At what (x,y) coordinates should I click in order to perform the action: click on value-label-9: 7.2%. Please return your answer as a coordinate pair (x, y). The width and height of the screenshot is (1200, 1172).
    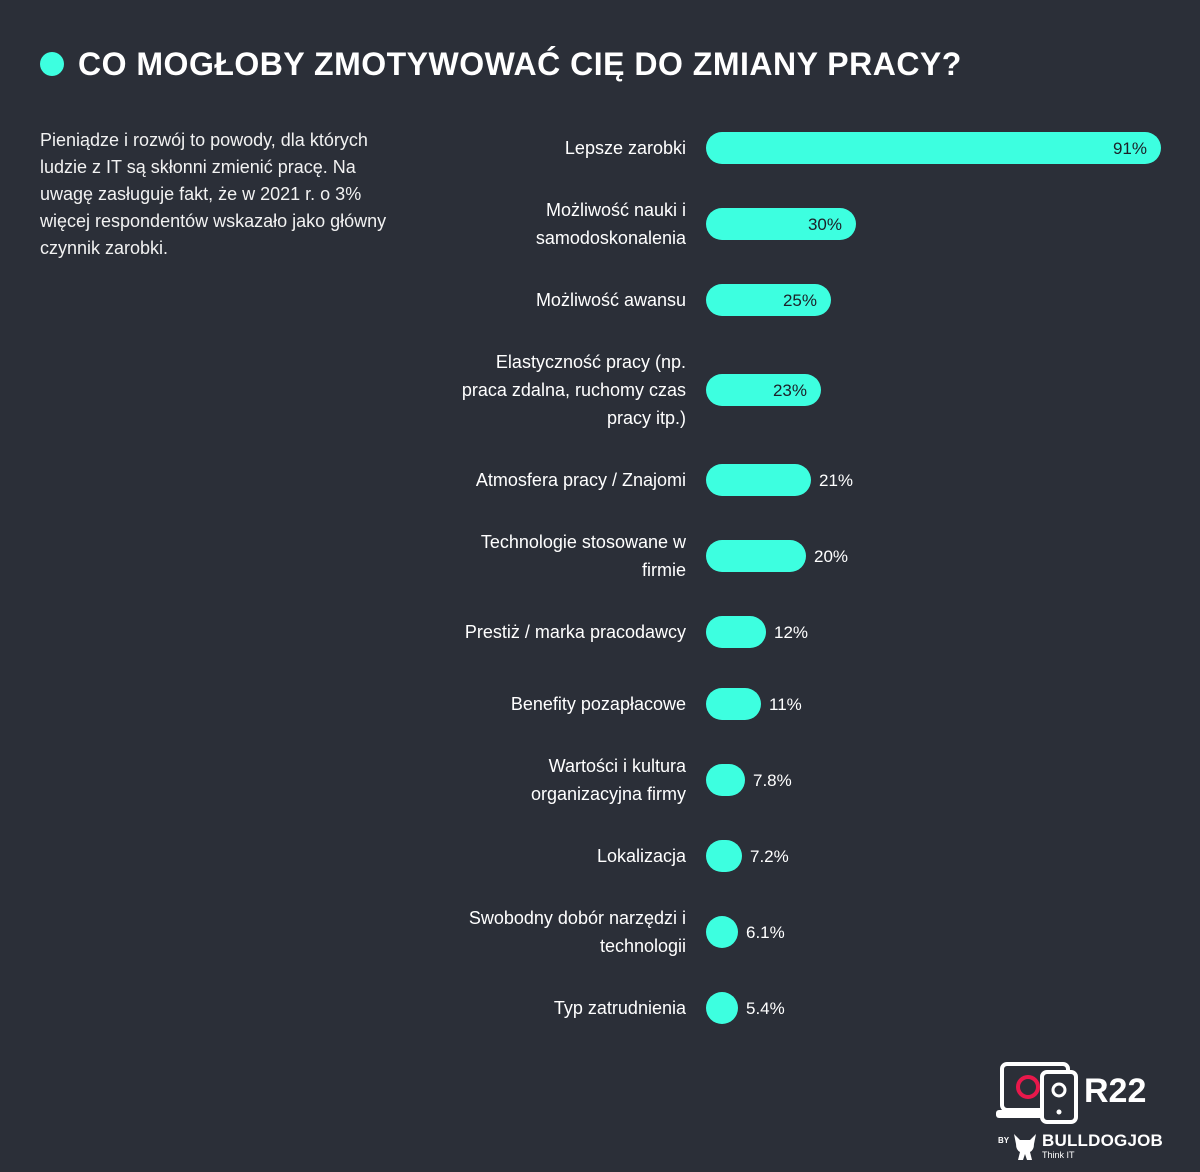
    Looking at the image, I should click on (769, 856).